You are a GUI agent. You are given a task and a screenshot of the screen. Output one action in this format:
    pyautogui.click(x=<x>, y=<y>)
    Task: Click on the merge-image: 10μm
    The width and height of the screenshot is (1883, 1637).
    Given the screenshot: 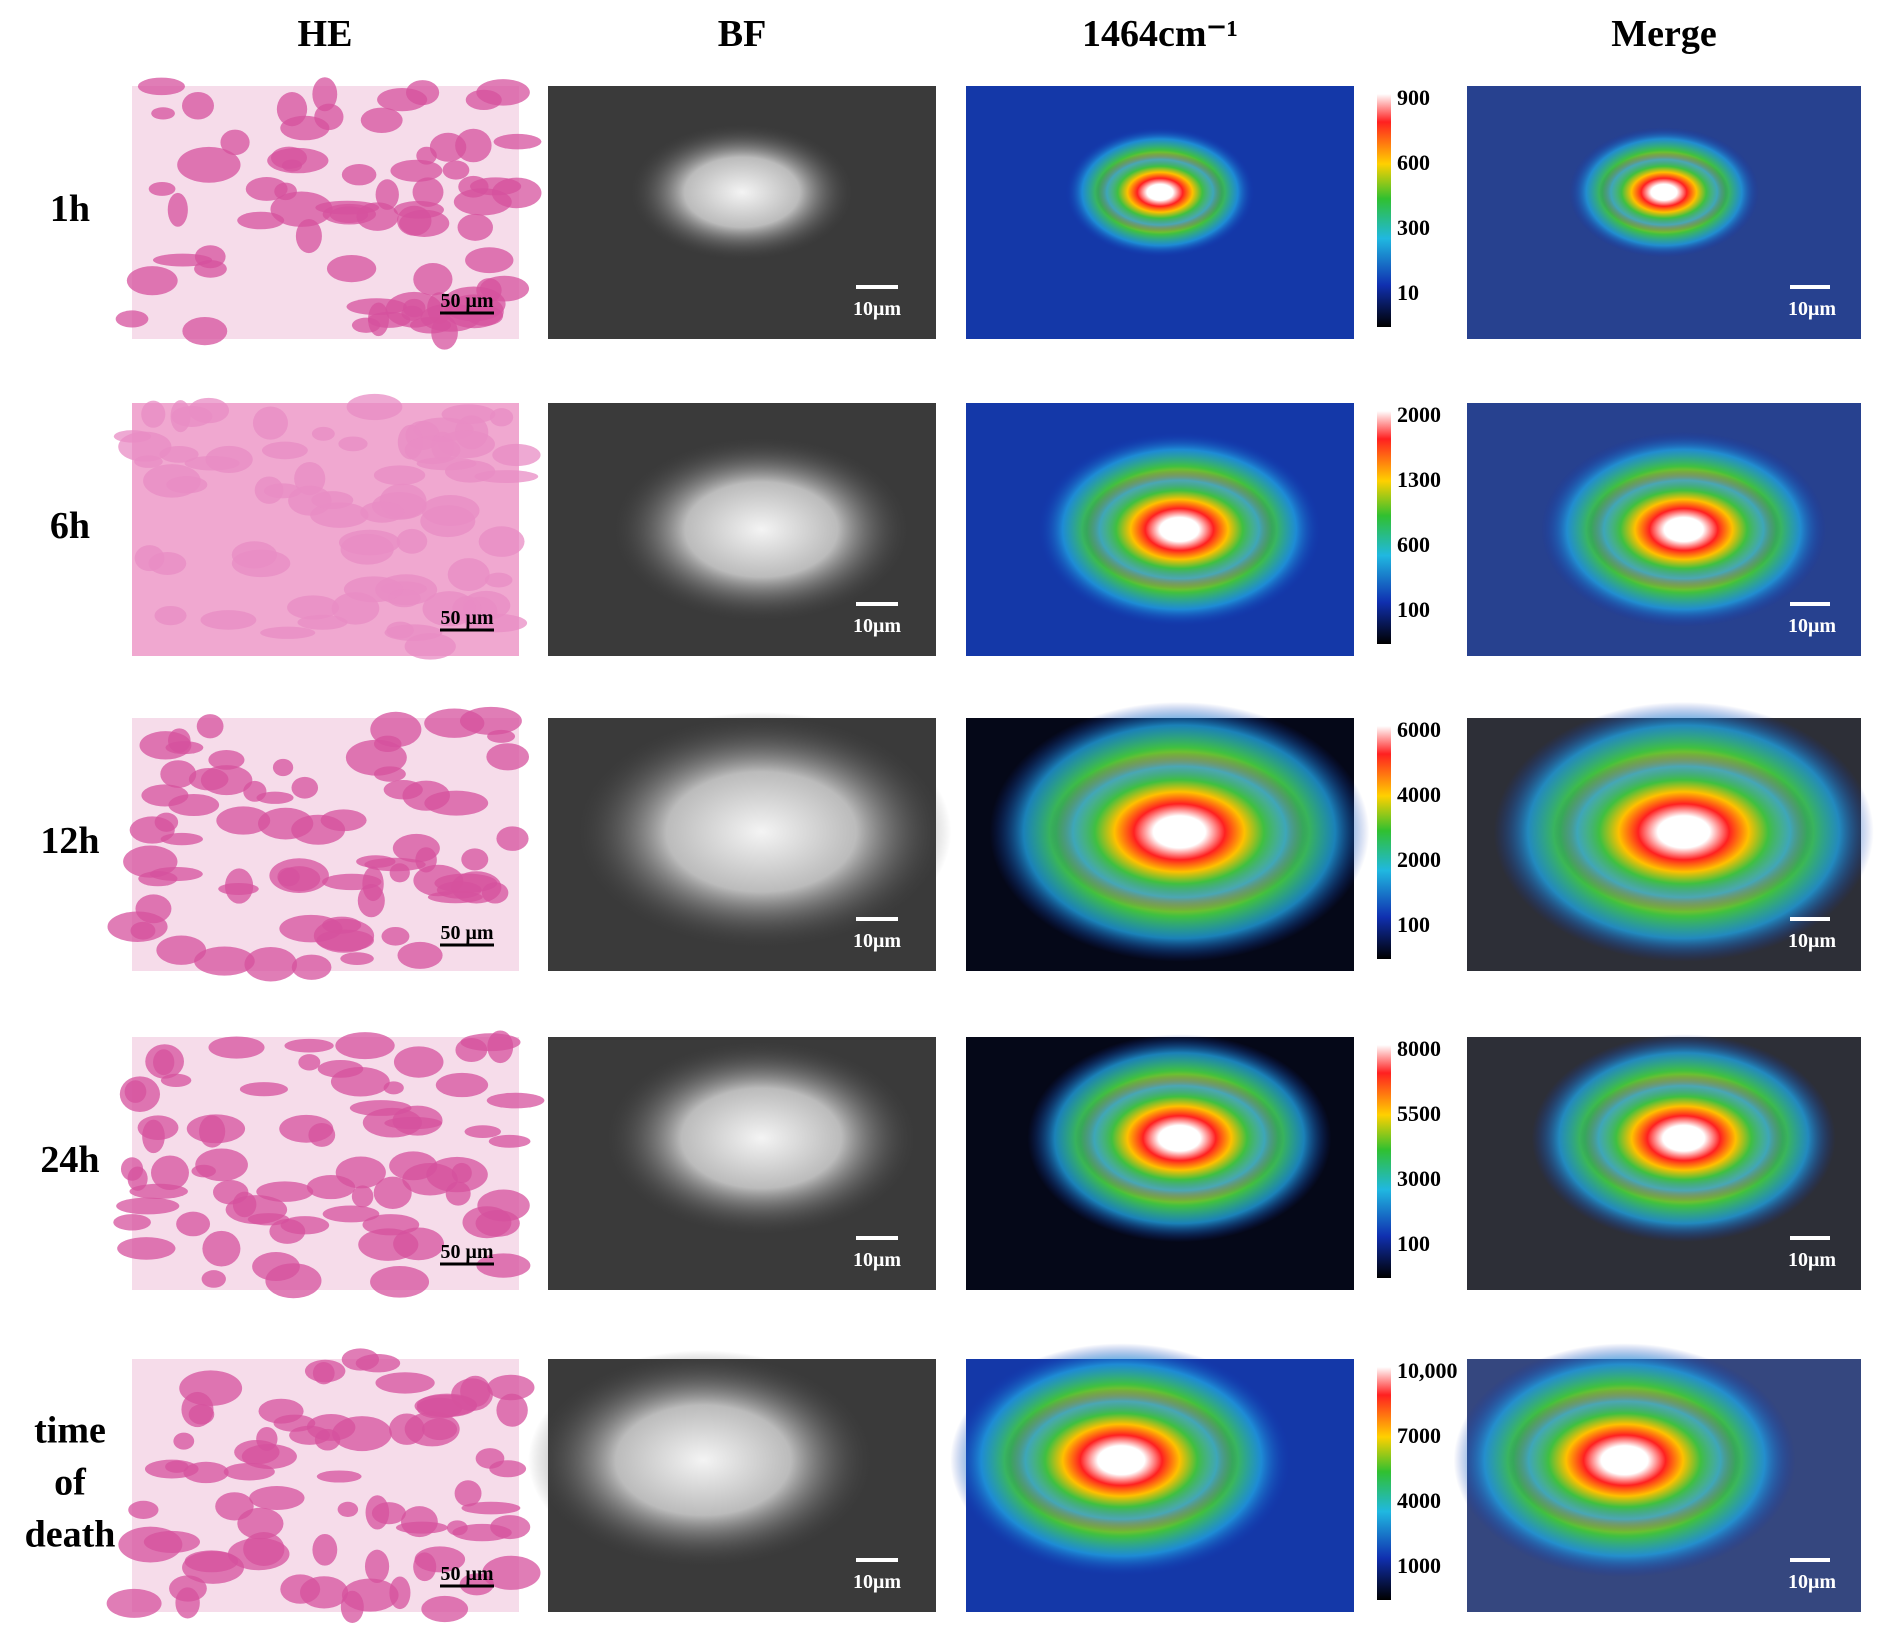 What is the action you would take?
    pyautogui.click(x=1657, y=1477)
    